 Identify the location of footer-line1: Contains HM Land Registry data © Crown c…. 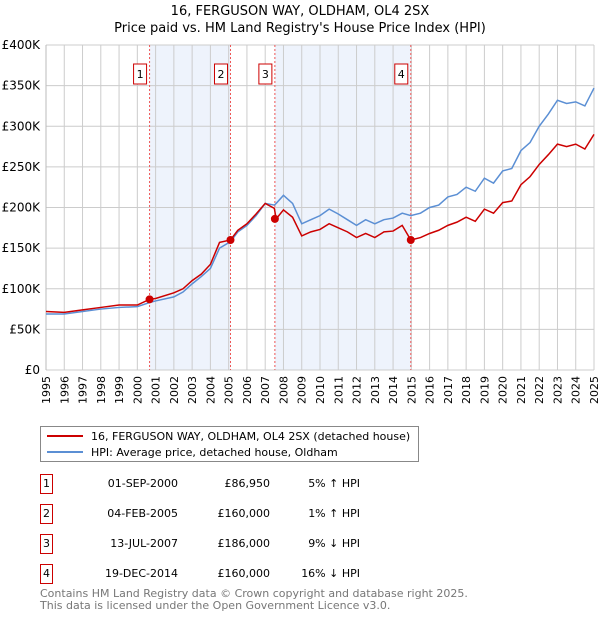
(254, 593).